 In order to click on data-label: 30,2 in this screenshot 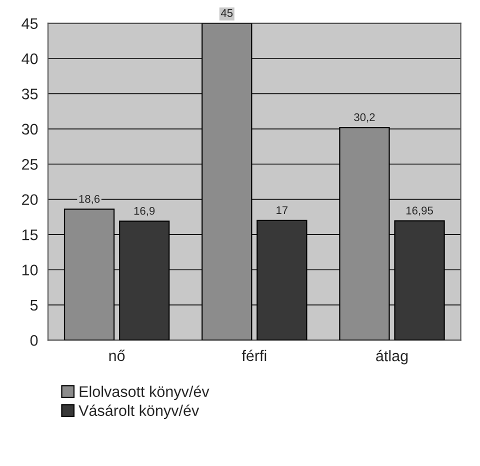, I will do `click(364, 117)`.